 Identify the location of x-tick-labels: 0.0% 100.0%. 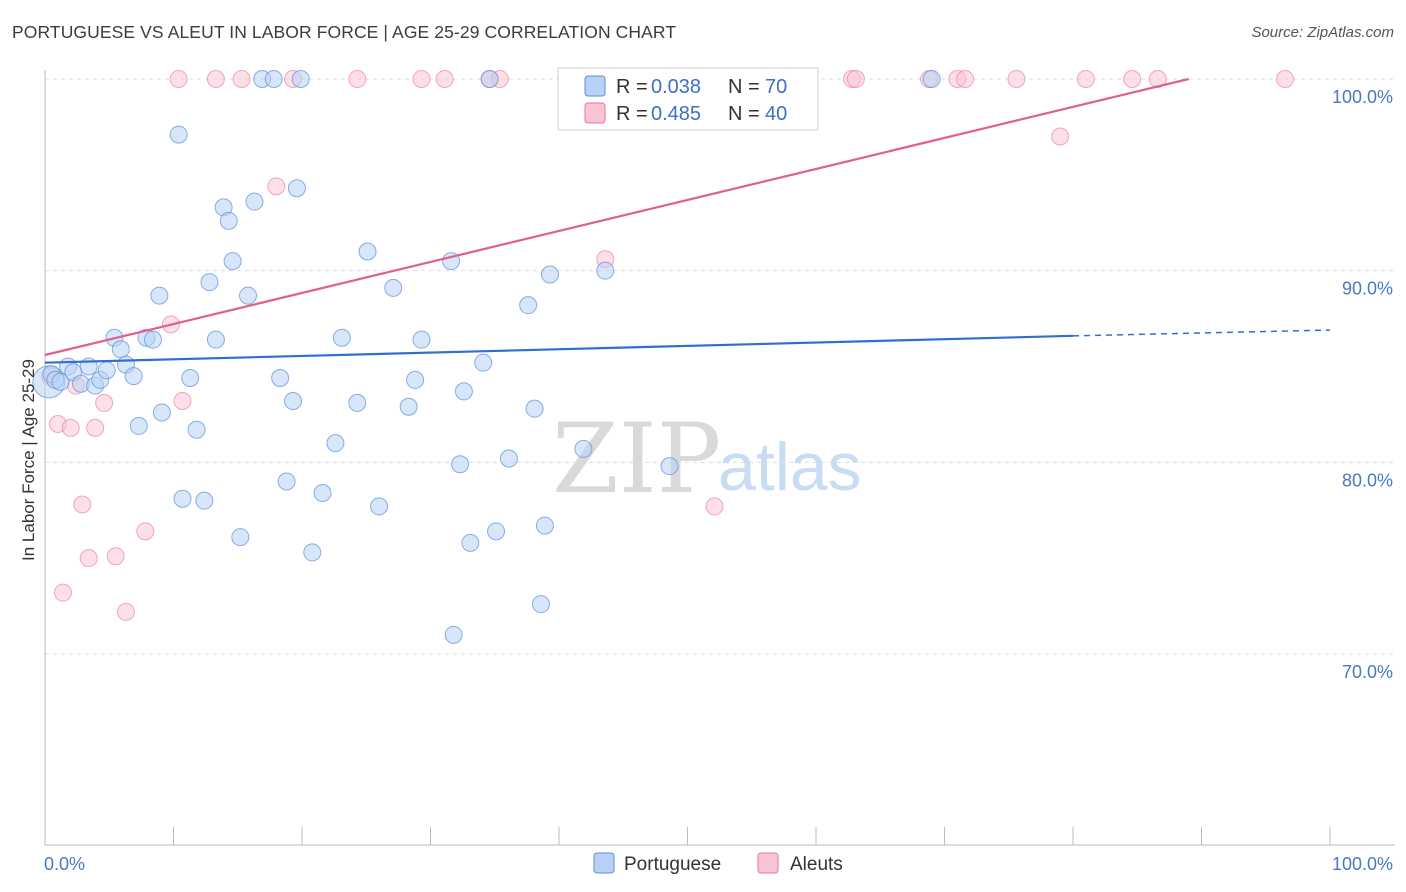
(718, 864).